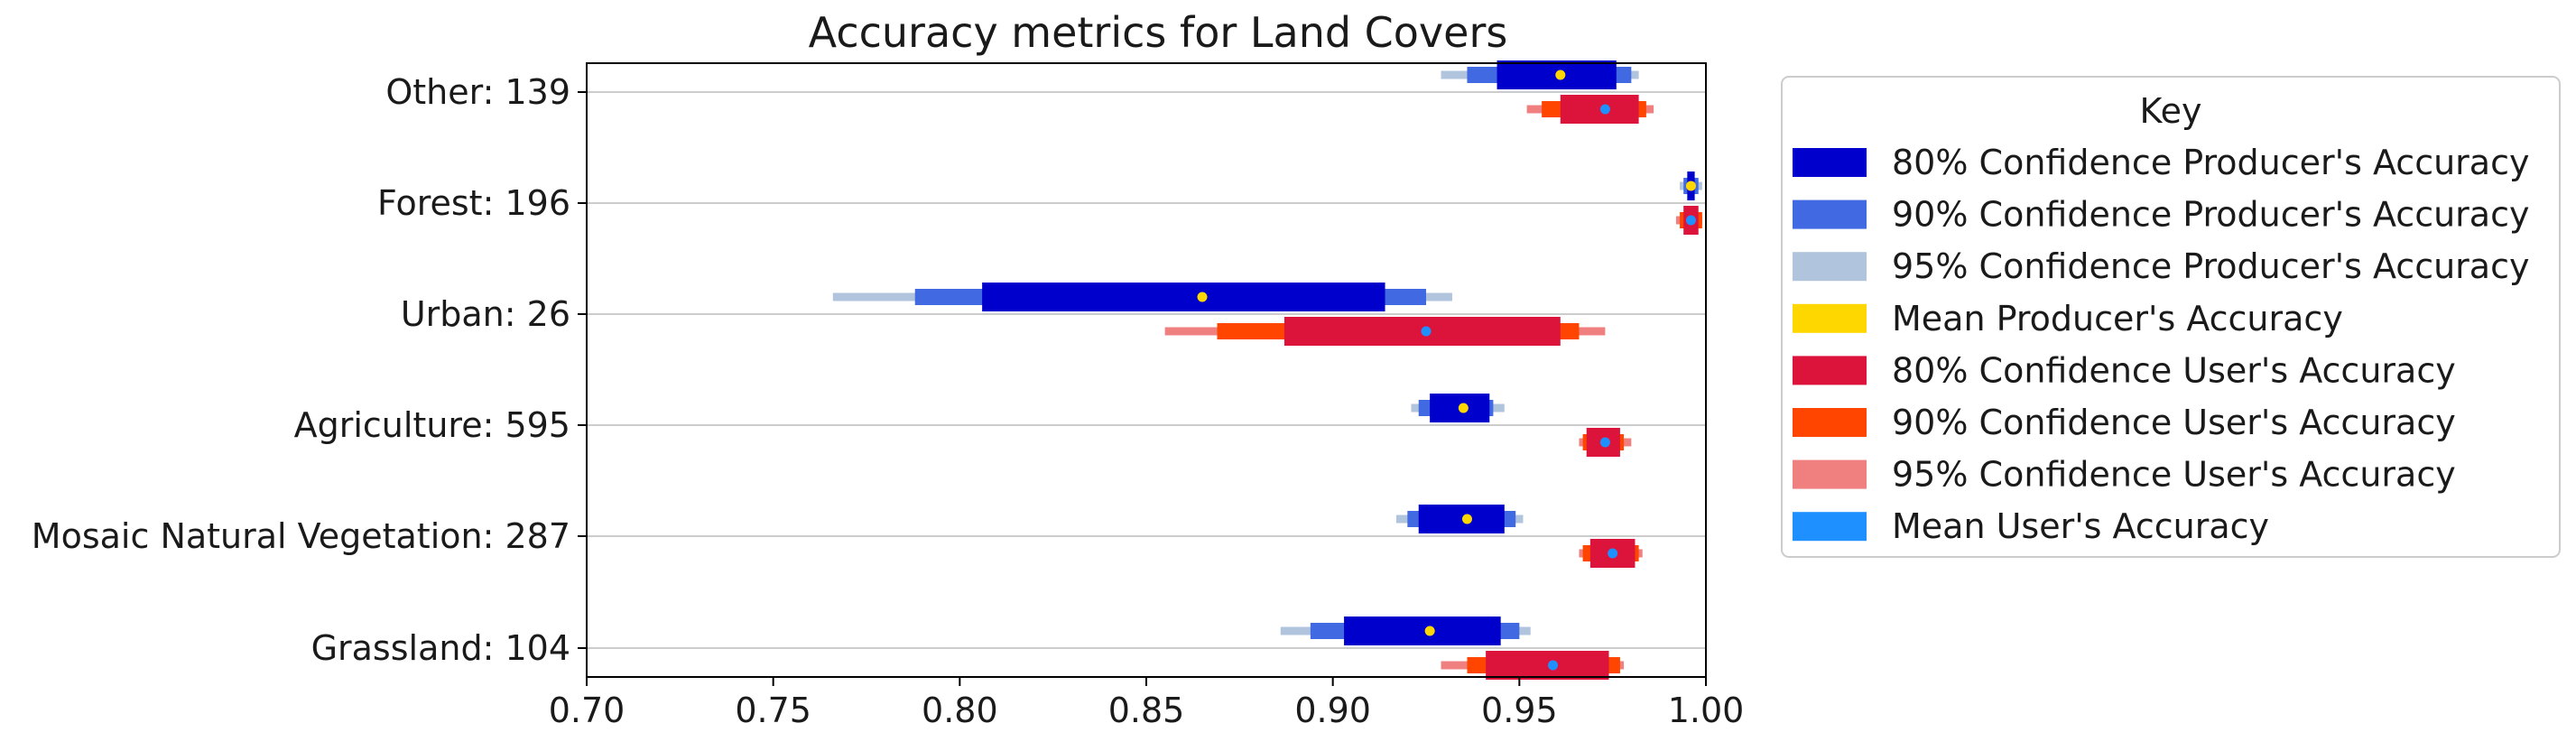 This screenshot has height=751, width=2576. I want to click on legend-label: Mean Producer's Accuracy, so click(2117, 318).